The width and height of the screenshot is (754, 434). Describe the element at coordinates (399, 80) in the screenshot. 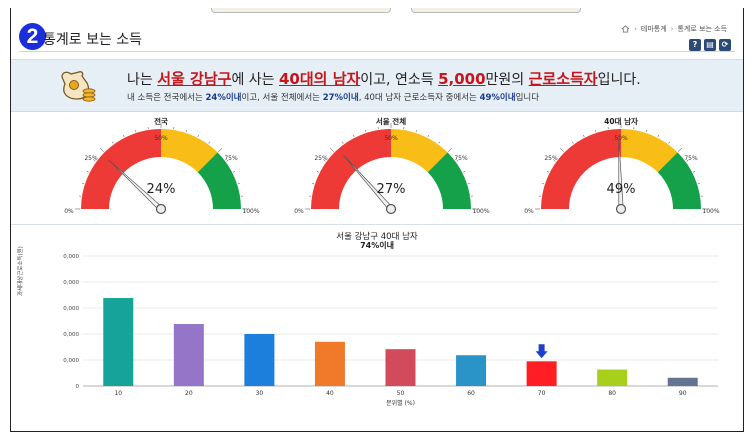

I see `summary-text: 이고, 연소득` at that location.